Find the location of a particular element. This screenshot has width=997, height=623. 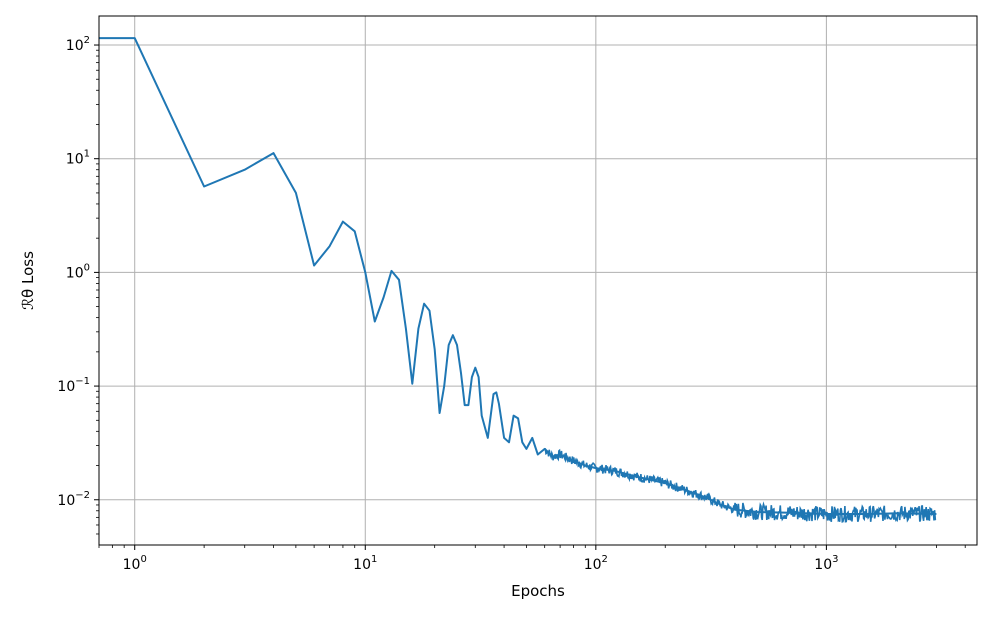

y-tick-label-2: 10⁰ is located at coordinates (78, 271).